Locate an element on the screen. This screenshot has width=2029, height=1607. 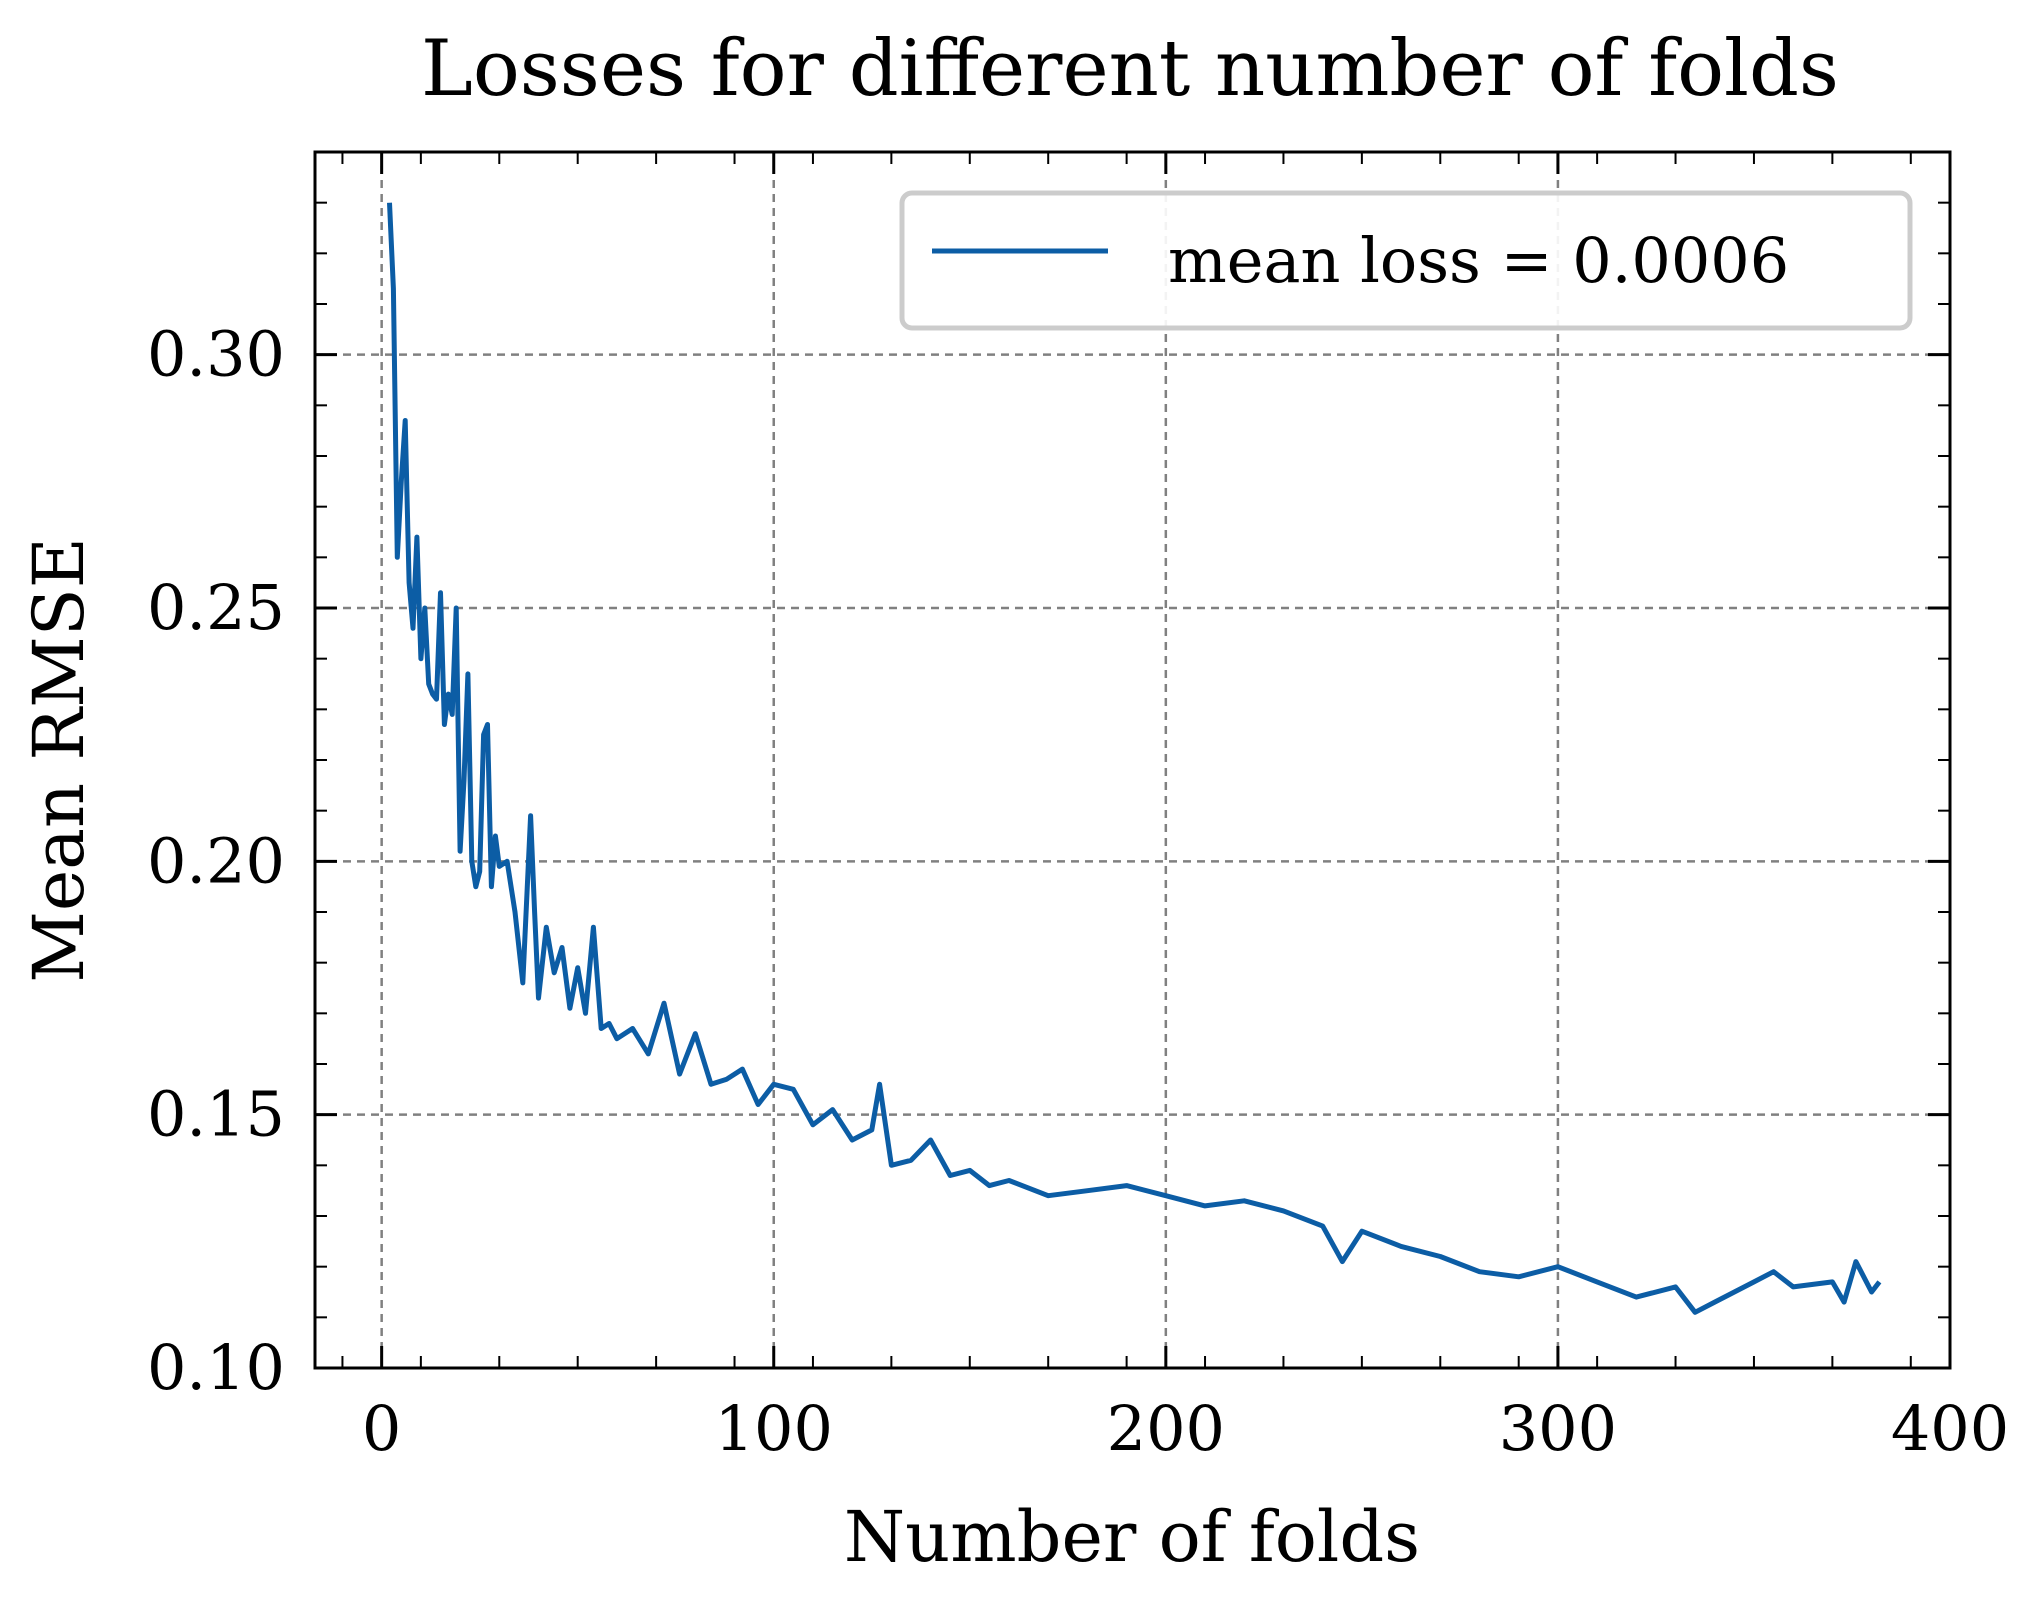
x-tick-label: 200 is located at coordinates (1166, 1428).